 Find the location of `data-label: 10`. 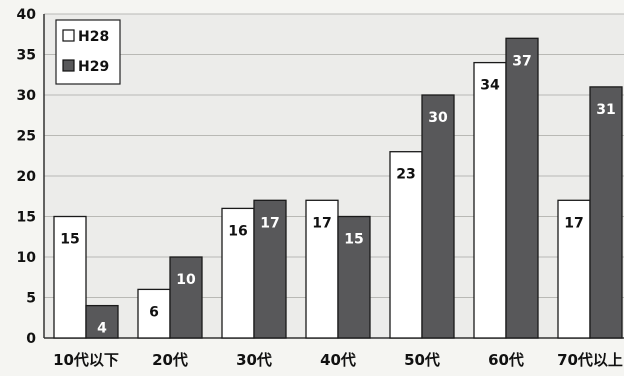

data-label: 10 is located at coordinates (186, 280).